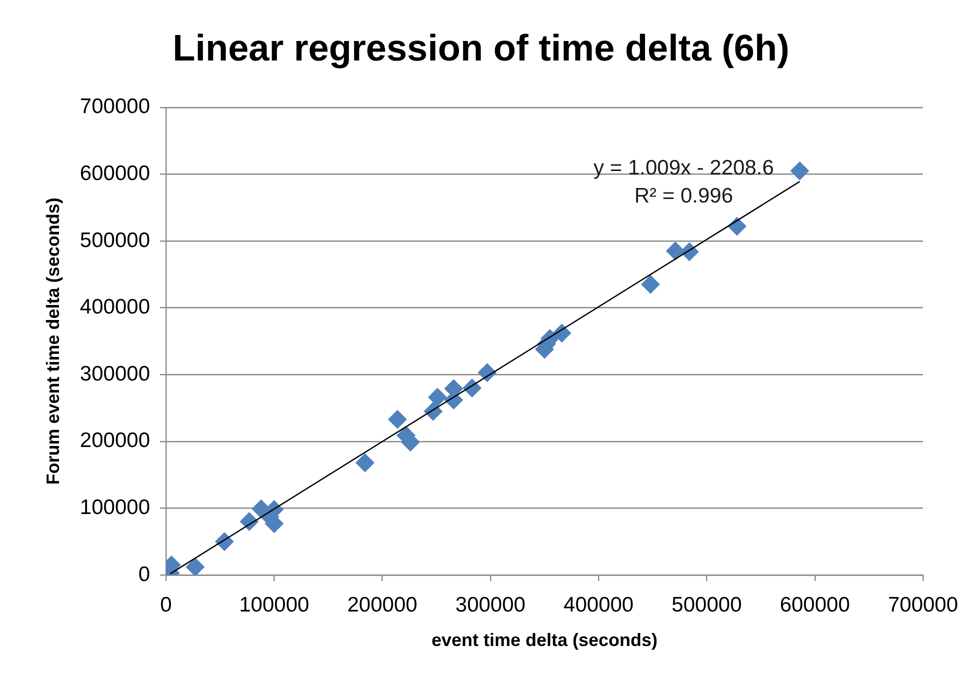  Describe the element at coordinates (382, 604) in the screenshot. I see `x-tick-label: 200000` at that location.